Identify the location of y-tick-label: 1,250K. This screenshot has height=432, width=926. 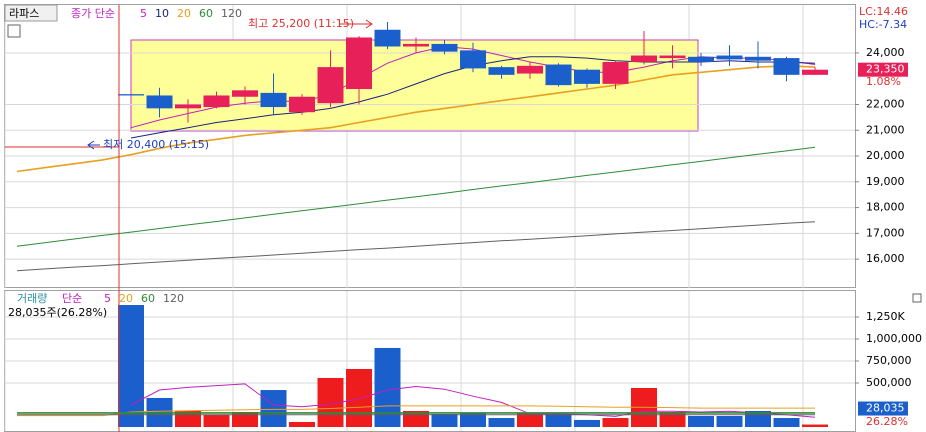
(885, 316).